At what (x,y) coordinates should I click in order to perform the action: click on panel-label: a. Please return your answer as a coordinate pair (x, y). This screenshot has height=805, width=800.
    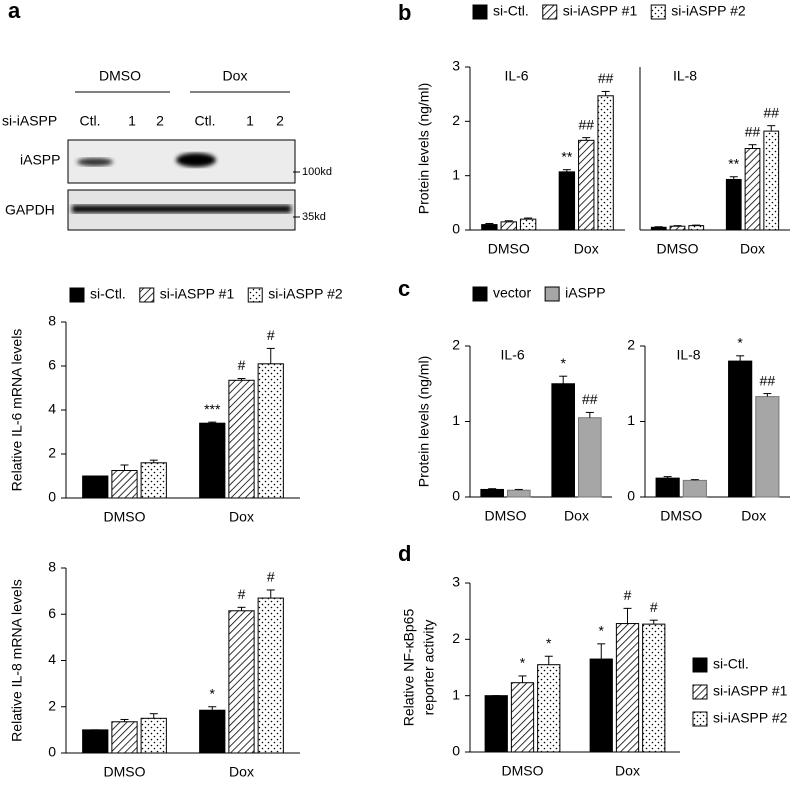
    Looking at the image, I should click on (14, 11).